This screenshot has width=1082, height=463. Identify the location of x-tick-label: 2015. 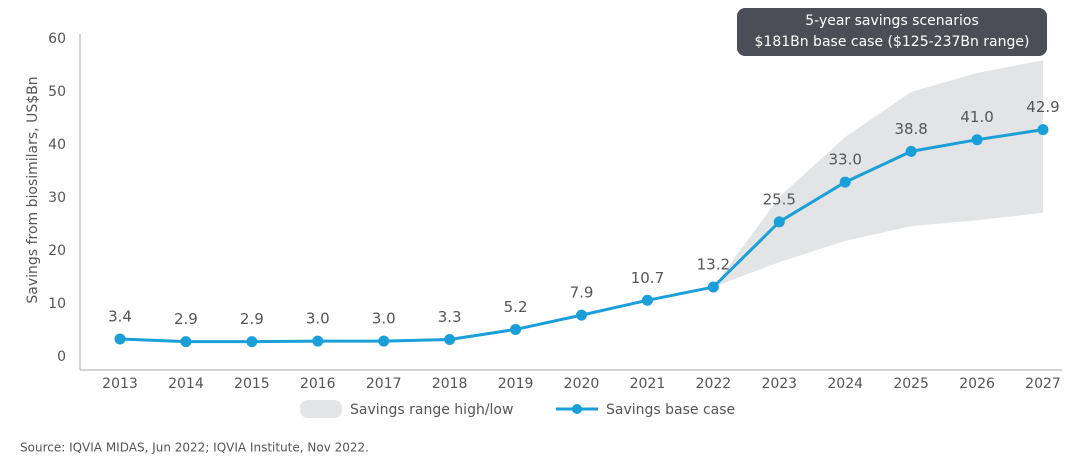
(252, 384).